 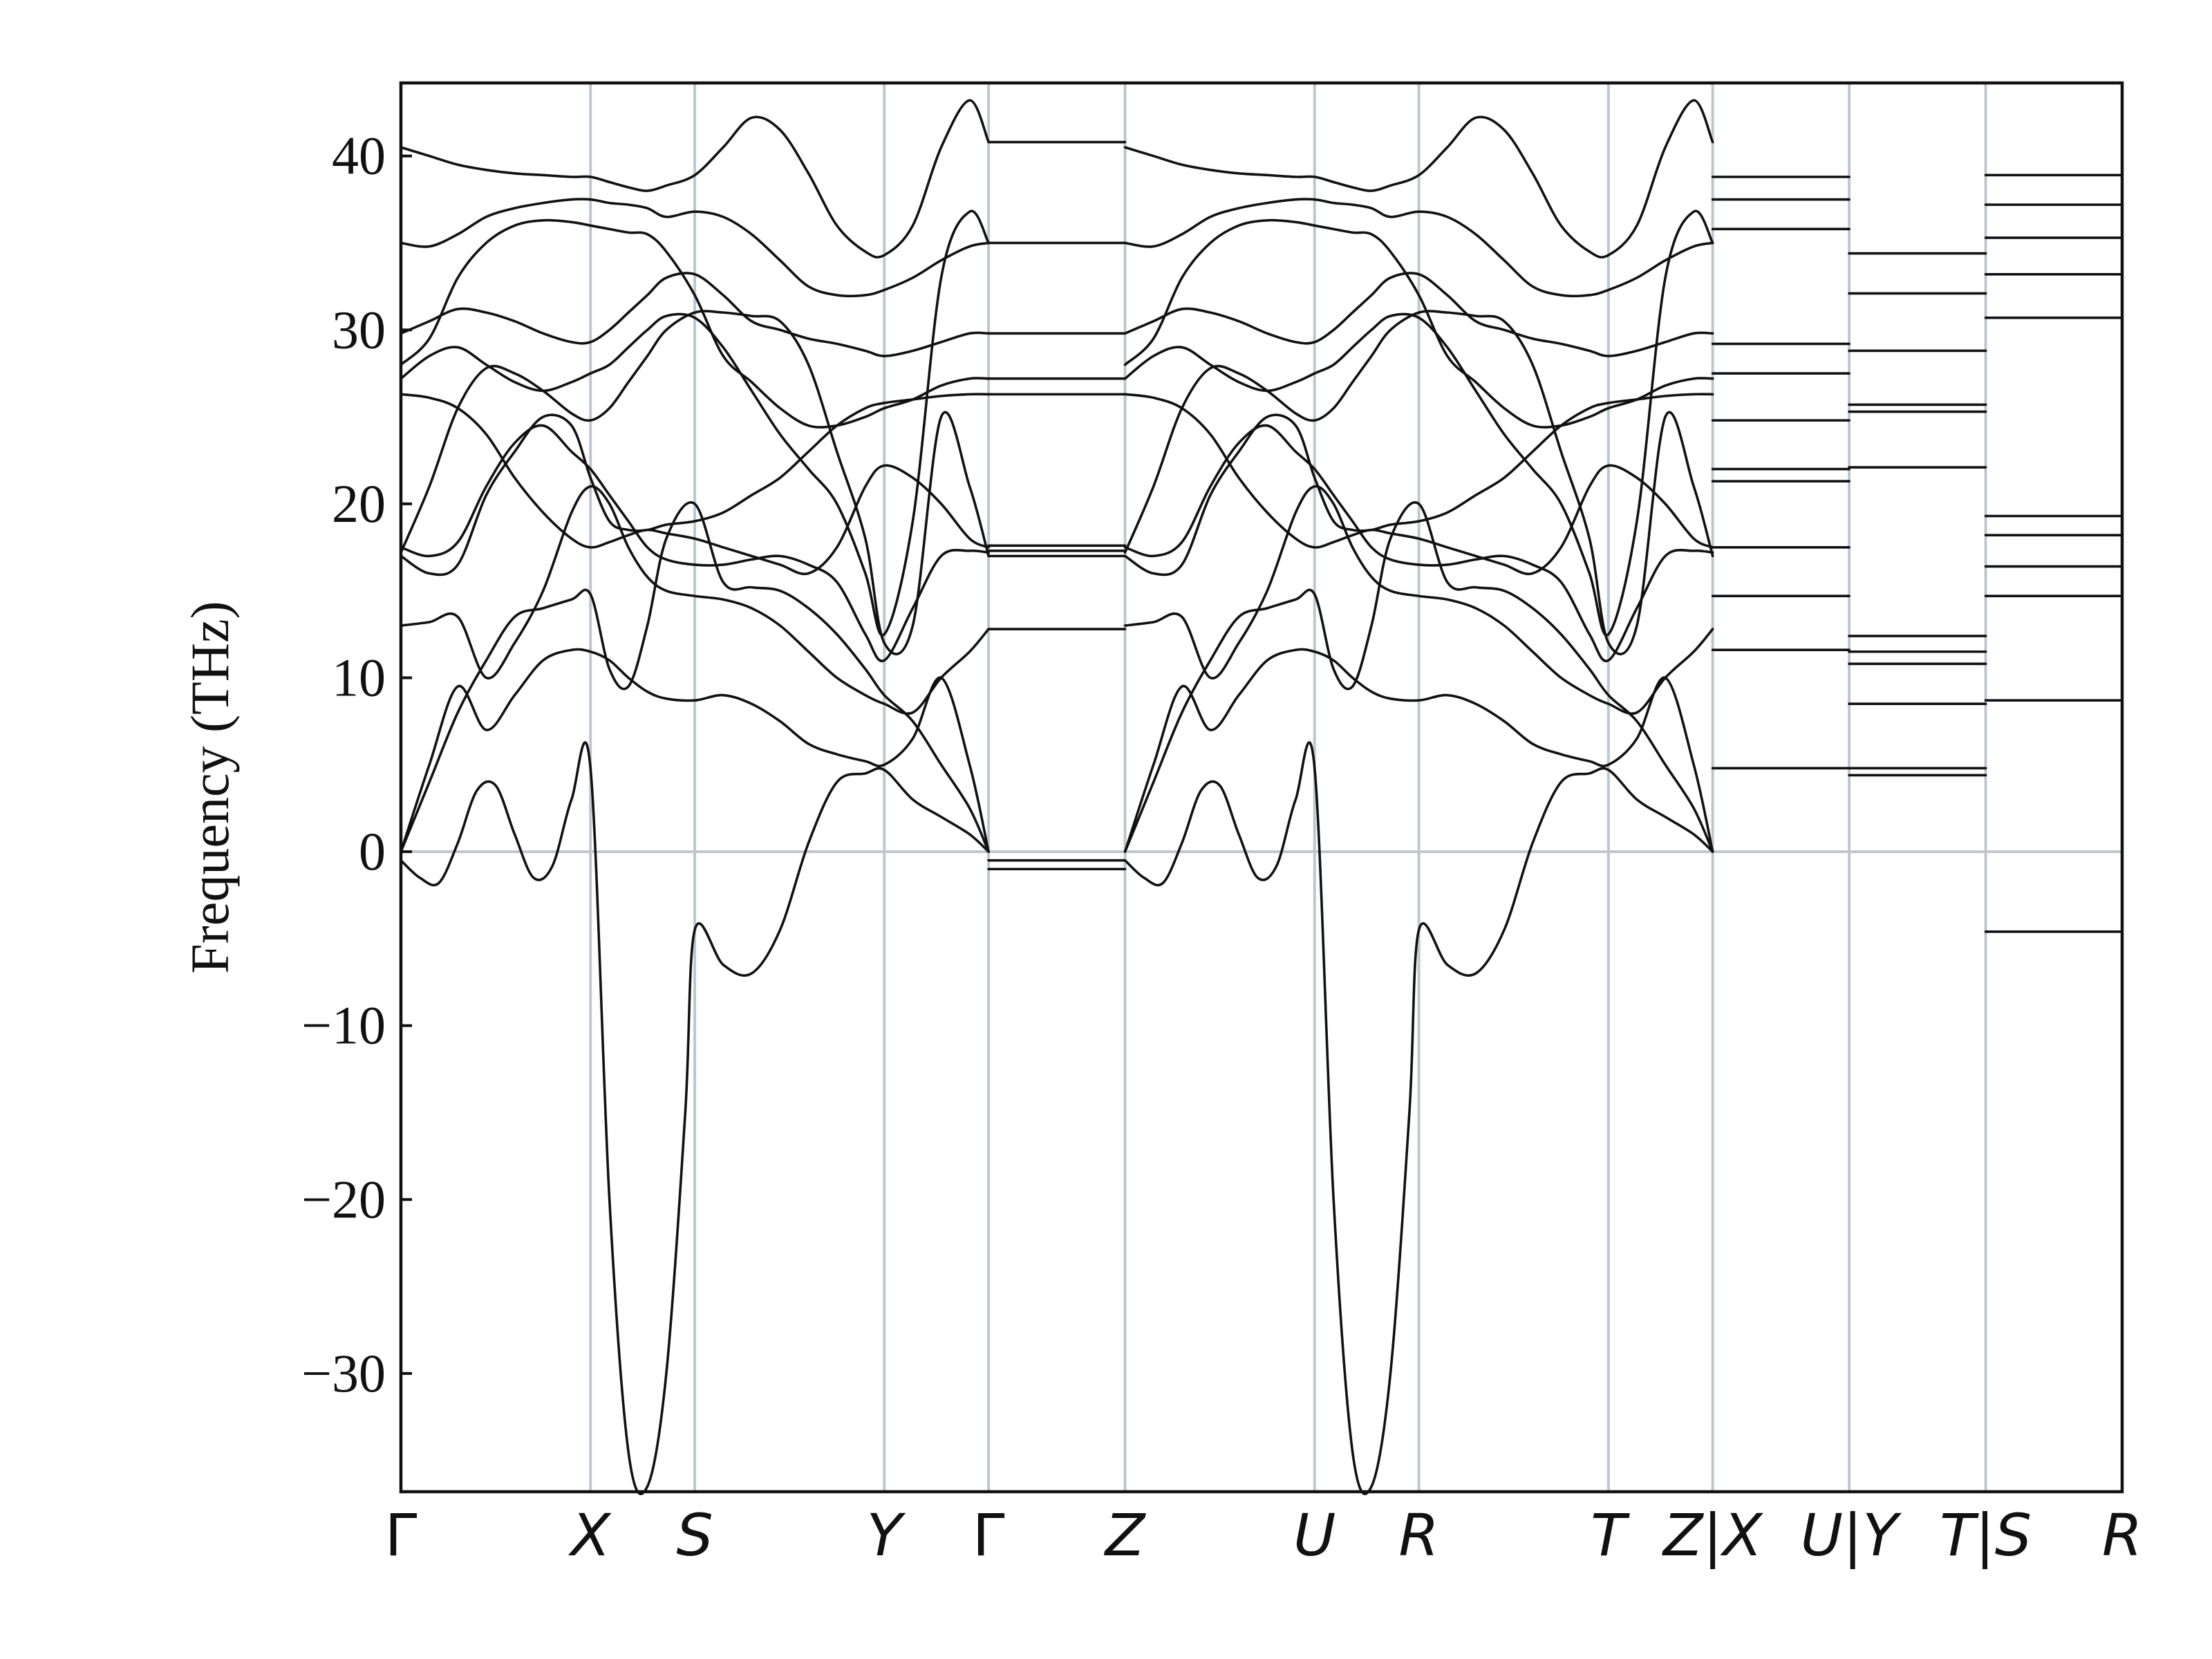 What do you see at coordinates (1851, 1535) in the screenshot?
I see `x-tick-label: U|Y` at bounding box center [1851, 1535].